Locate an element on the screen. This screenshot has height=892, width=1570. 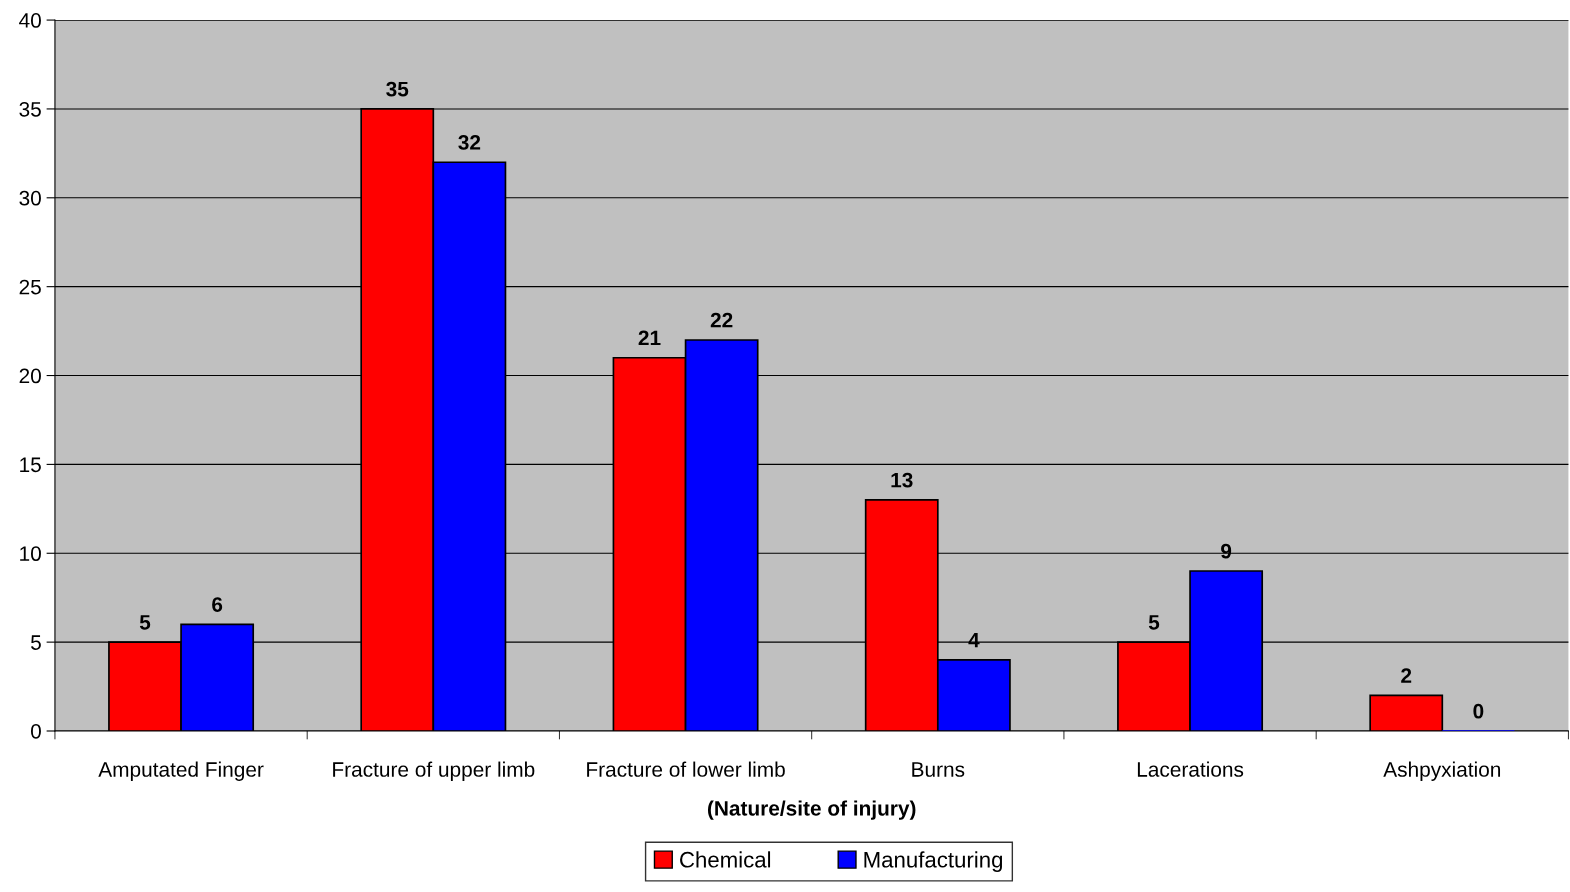
y-tick-label: 20 is located at coordinates (30, 376).